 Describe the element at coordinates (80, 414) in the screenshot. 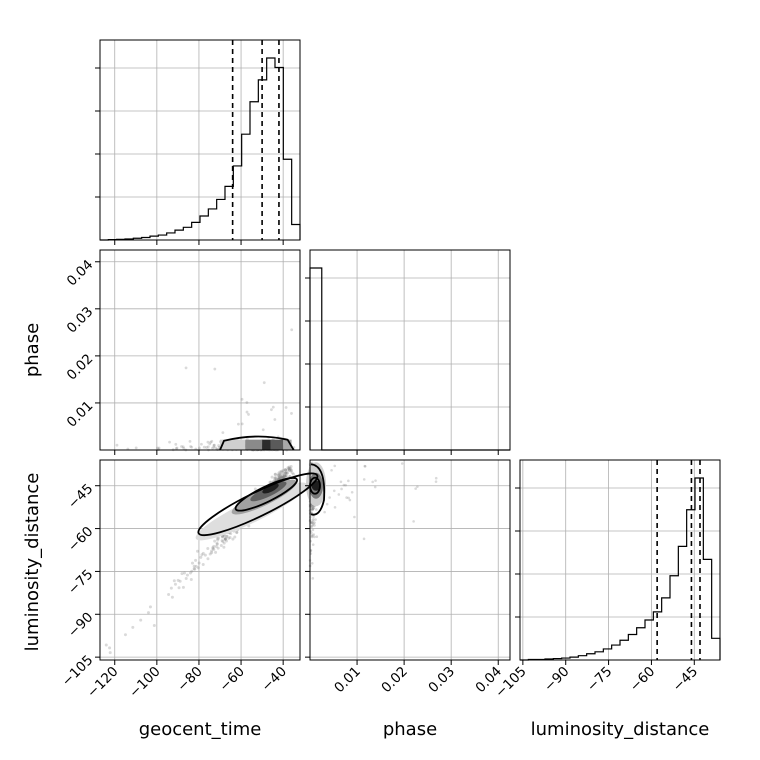

I see `y-tick-label-phase: 0.01` at that location.